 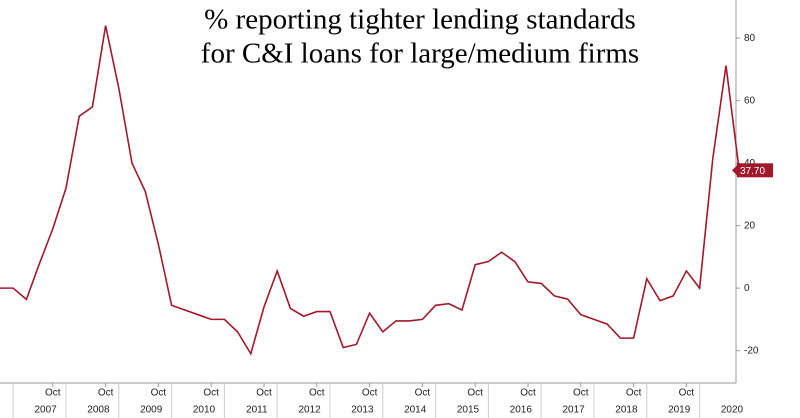 I want to click on year-label: 2016, so click(x=521, y=410).